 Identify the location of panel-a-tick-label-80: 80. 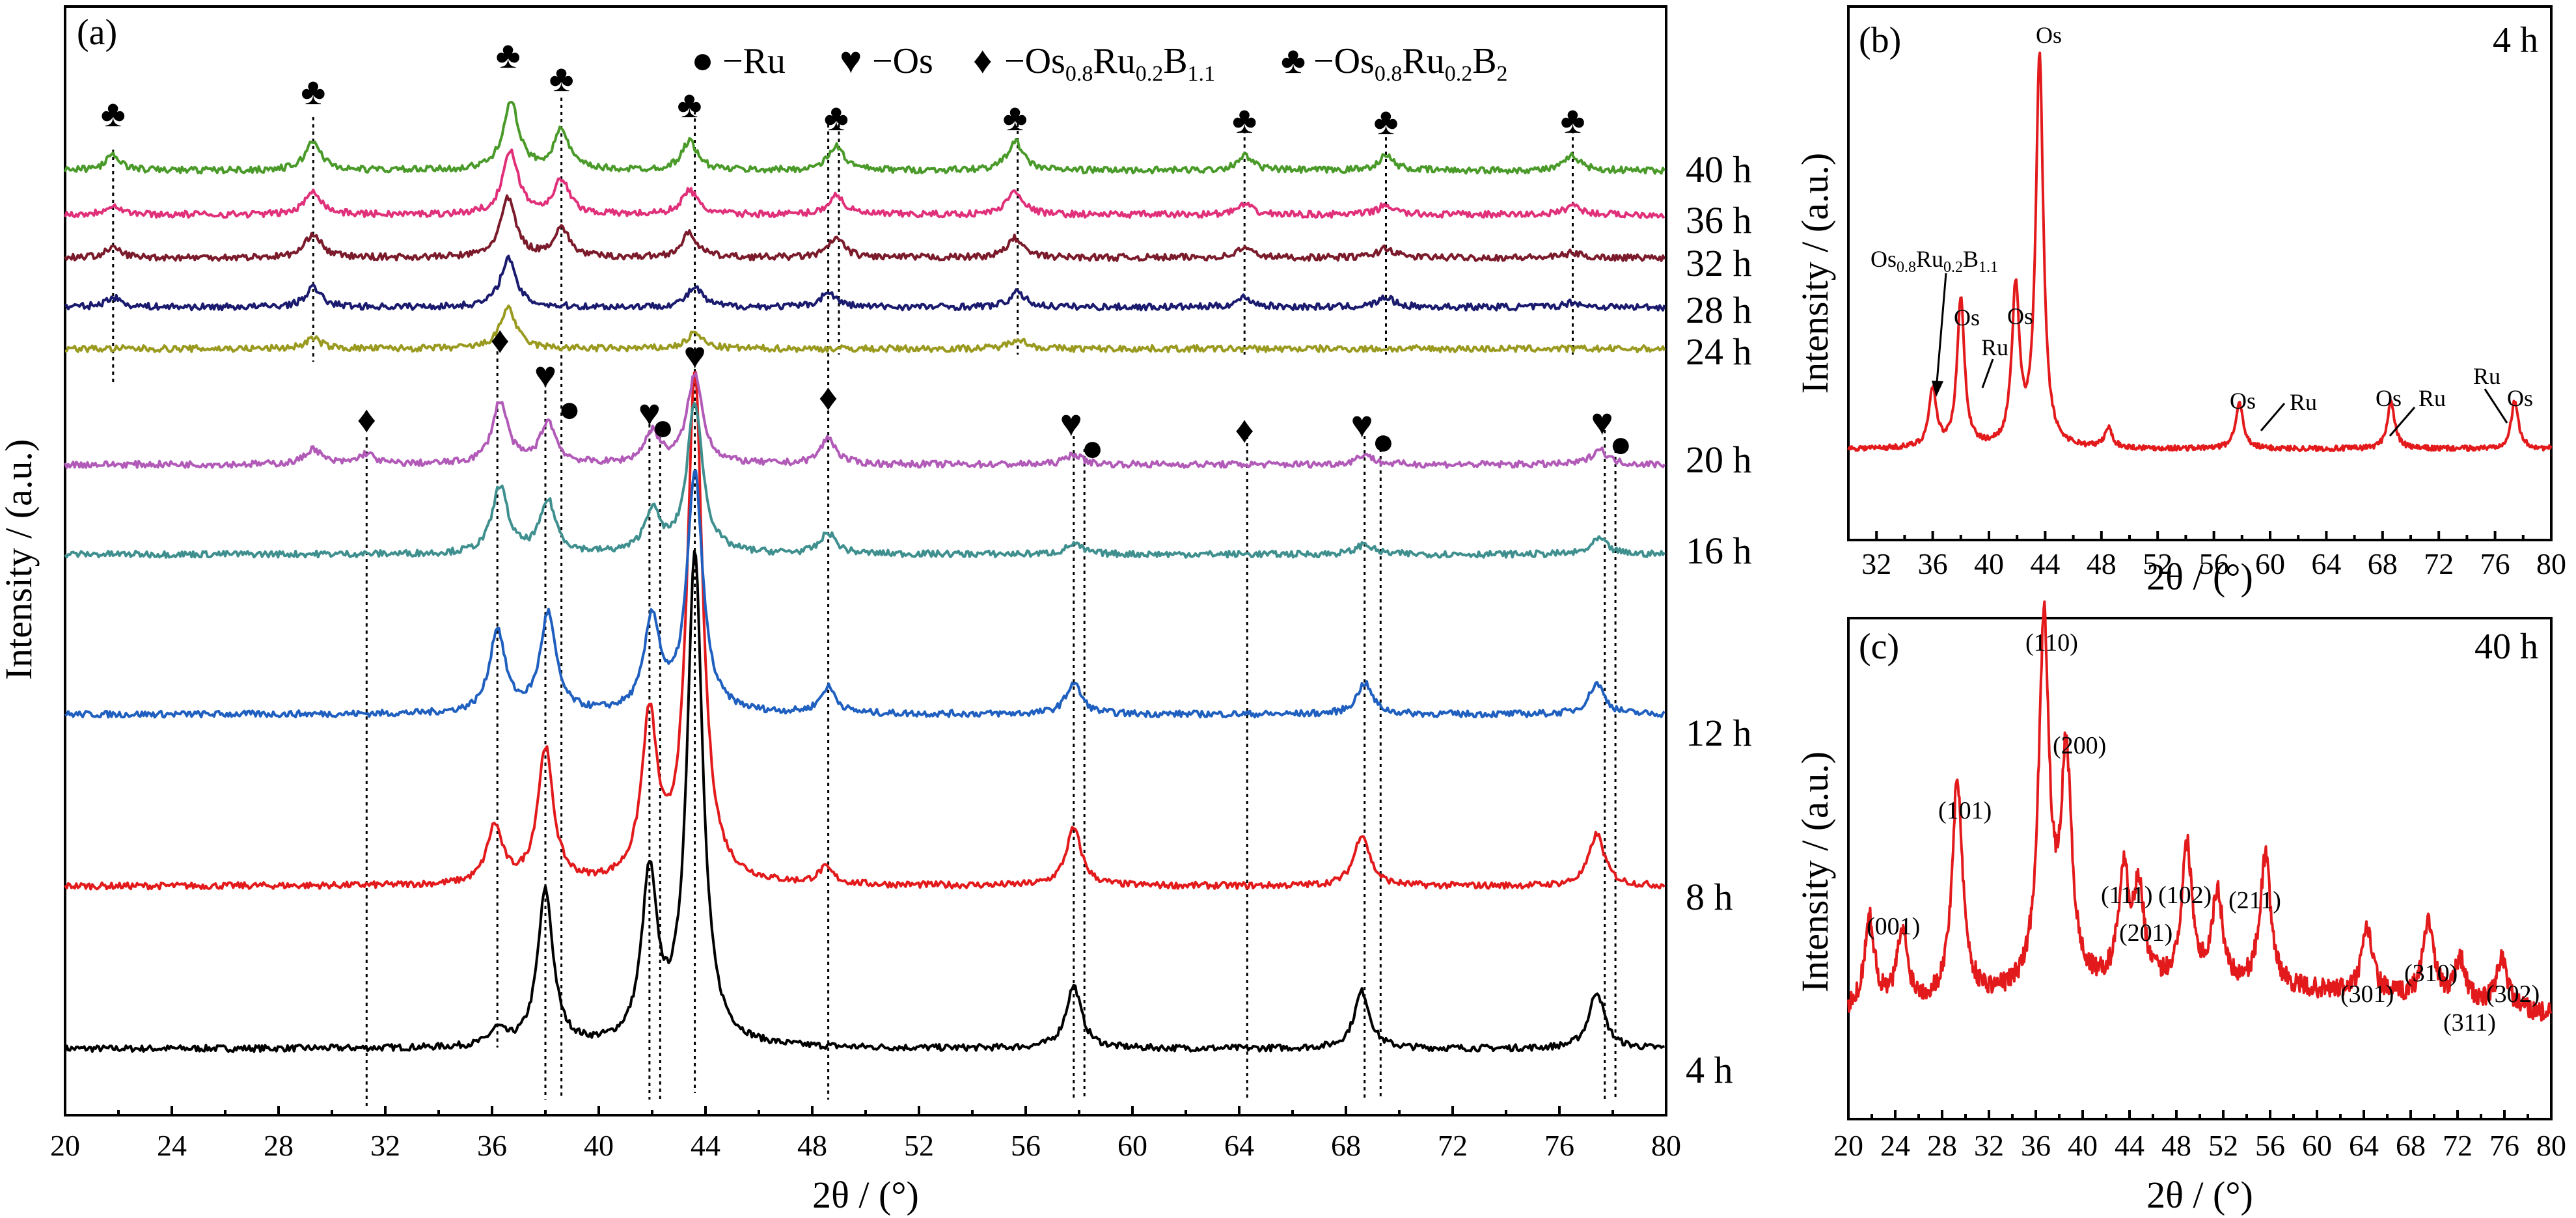
(1666, 1145).